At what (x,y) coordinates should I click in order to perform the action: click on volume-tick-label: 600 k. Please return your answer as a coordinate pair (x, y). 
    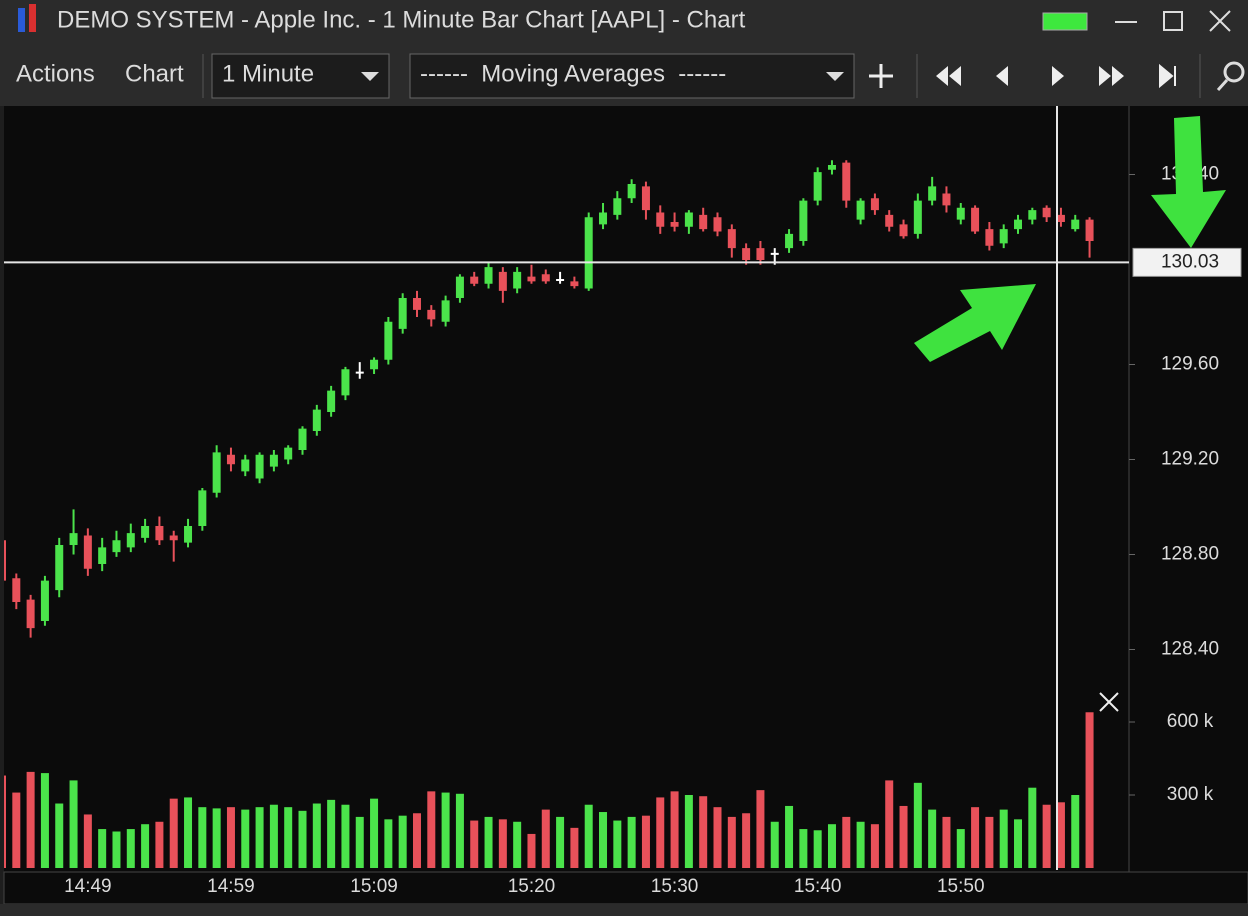
    Looking at the image, I should click on (1190, 721).